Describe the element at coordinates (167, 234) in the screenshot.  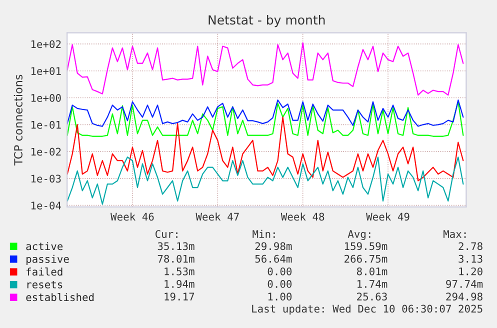
I see `text: Cur:` at that location.